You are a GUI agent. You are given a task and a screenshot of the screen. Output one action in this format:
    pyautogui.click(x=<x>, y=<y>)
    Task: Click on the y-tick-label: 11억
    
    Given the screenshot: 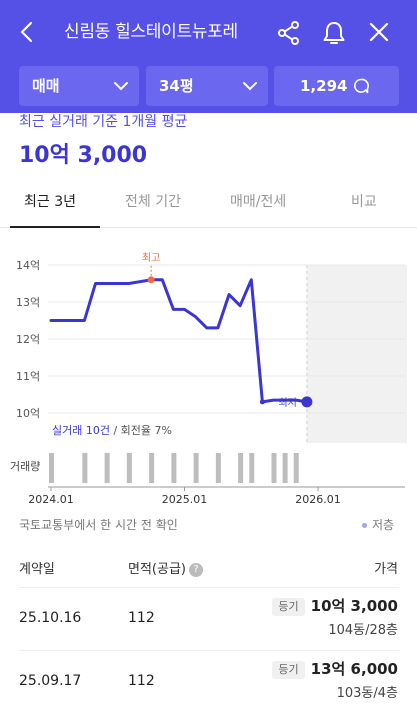 What is the action you would take?
    pyautogui.click(x=28, y=376)
    